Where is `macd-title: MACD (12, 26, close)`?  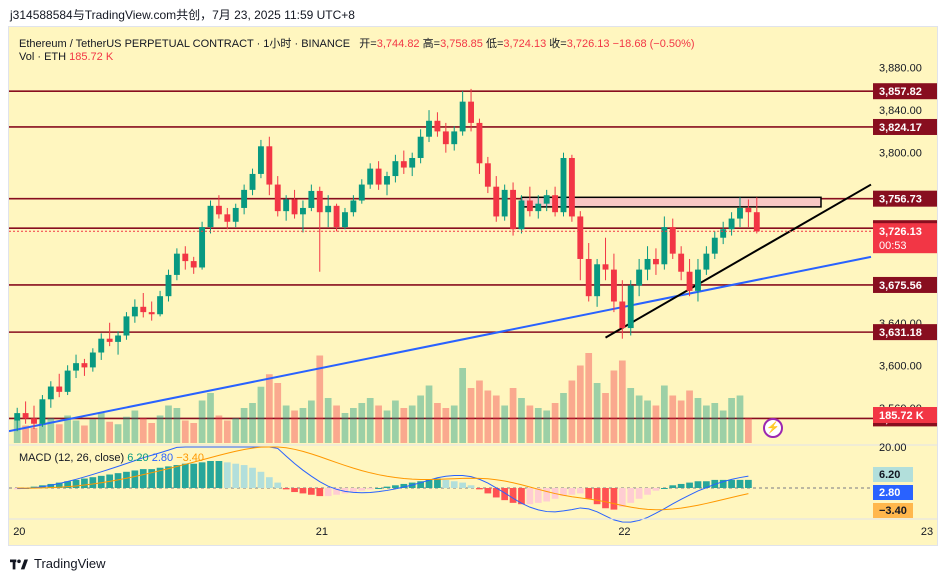
macd-title: MACD (12, 26, close) is located at coordinates (72, 458).